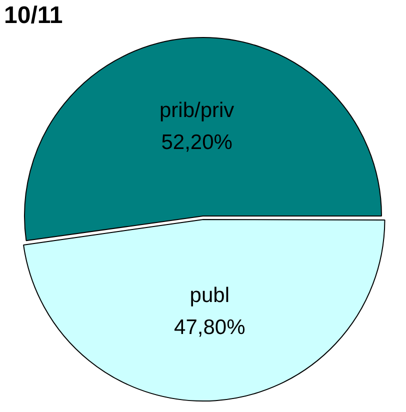 This screenshot has width=406, height=412. Describe the element at coordinates (210, 327) in the screenshot. I see `data-label: 47,80%` at that location.